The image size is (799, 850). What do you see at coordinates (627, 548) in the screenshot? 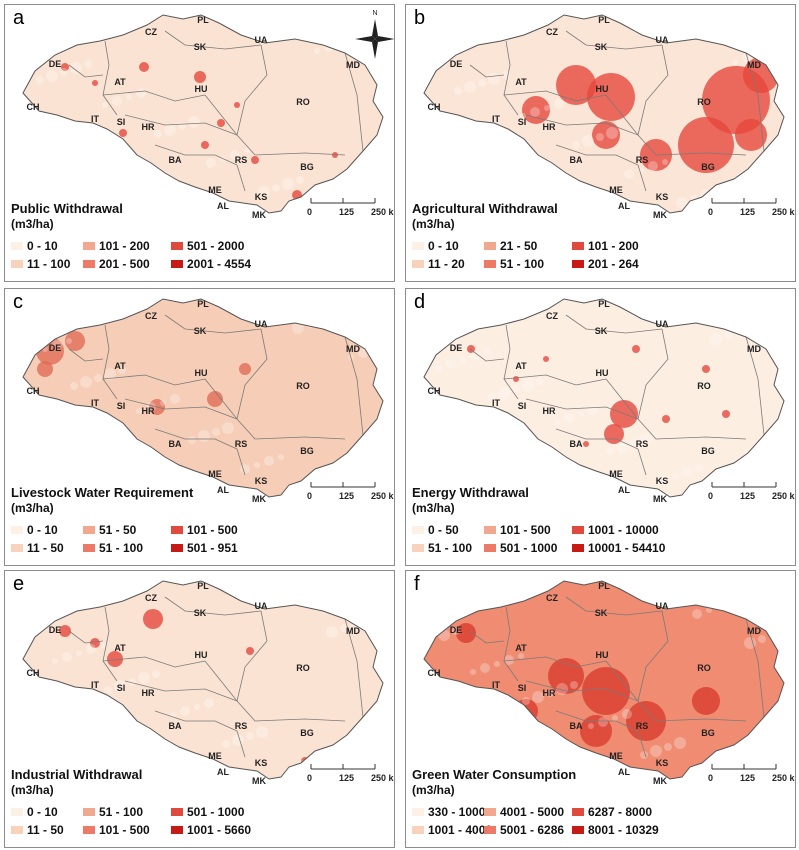
I see `legend-label: 10001 - 54410` at bounding box center [627, 548].